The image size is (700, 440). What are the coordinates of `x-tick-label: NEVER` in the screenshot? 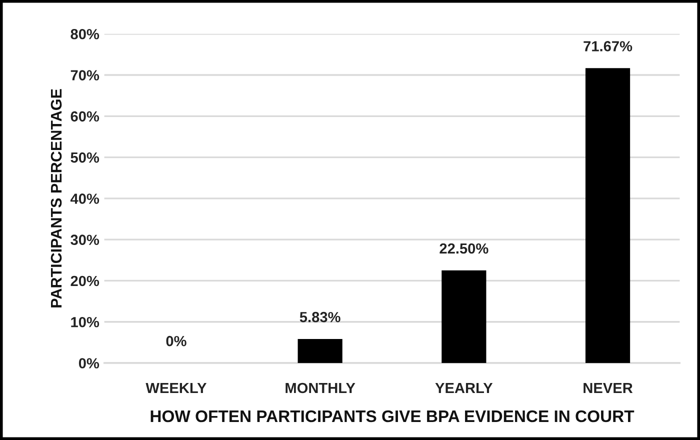 It's located at (608, 388).